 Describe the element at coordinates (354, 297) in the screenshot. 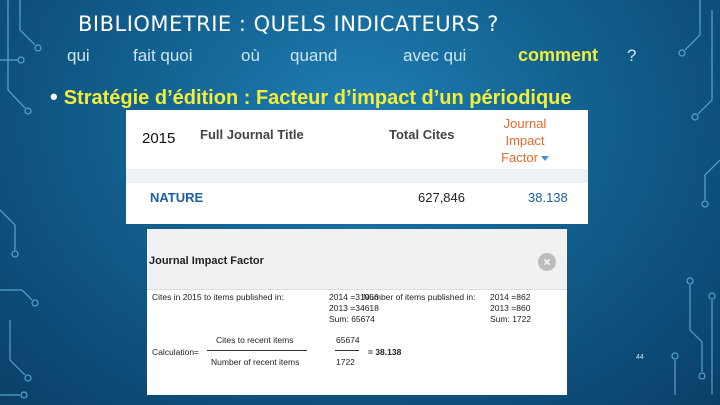

I see `cites-2014: 2014 =31056` at that location.